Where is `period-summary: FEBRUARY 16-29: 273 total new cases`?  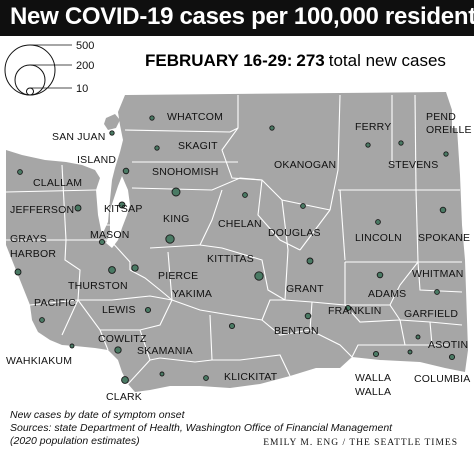 period-summary: FEBRUARY 16-29: 273 total new cases is located at coordinates (295, 61).